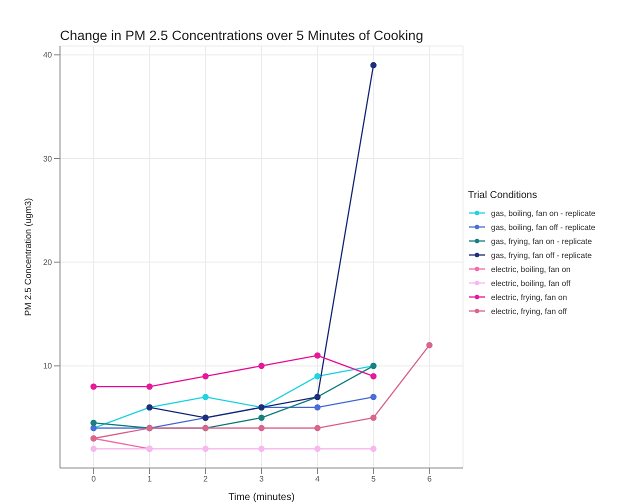 The width and height of the screenshot is (630, 502). I want to click on x-tick-label: 1, so click(149, 479).